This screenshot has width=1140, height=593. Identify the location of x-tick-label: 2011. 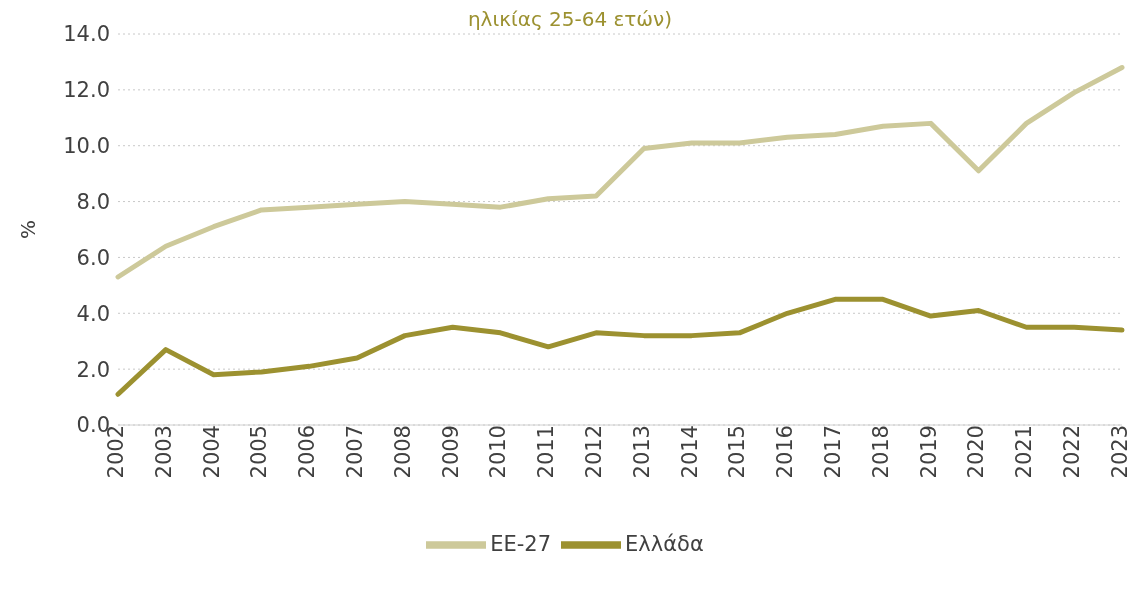
(546, 452).